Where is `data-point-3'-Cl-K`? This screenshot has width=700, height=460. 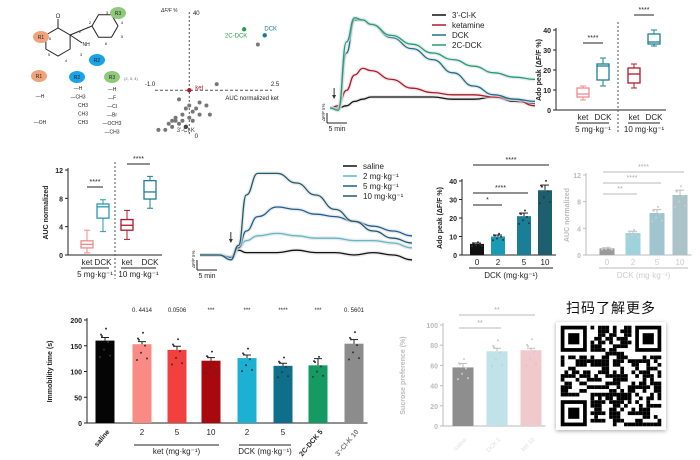
data-point-3'-Cl-K is located at coordinates (186, 127).